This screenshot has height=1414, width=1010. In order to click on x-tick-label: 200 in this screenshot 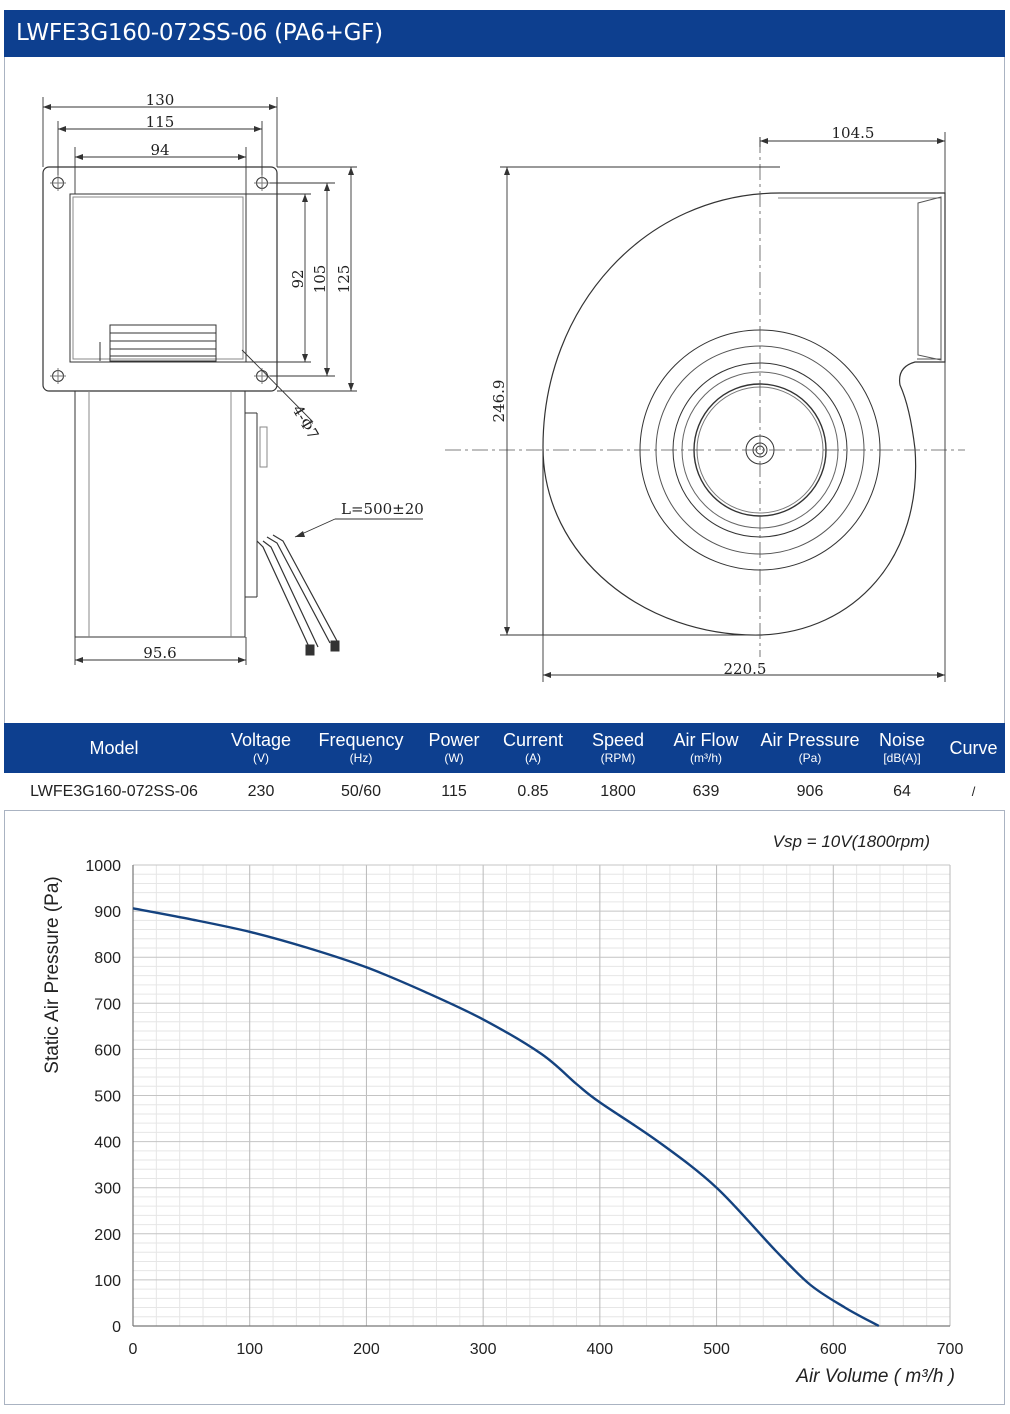, I will do `click(366, 1349)`.